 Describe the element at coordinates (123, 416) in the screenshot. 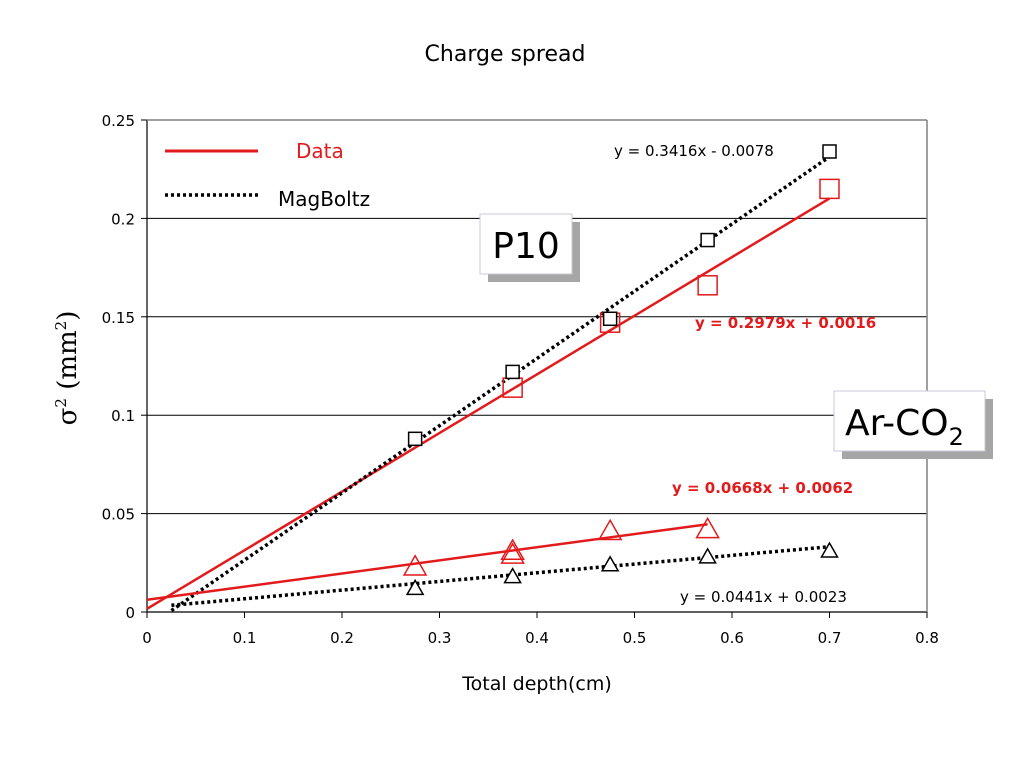

I see `y-tick-label: 0.1` at that location.